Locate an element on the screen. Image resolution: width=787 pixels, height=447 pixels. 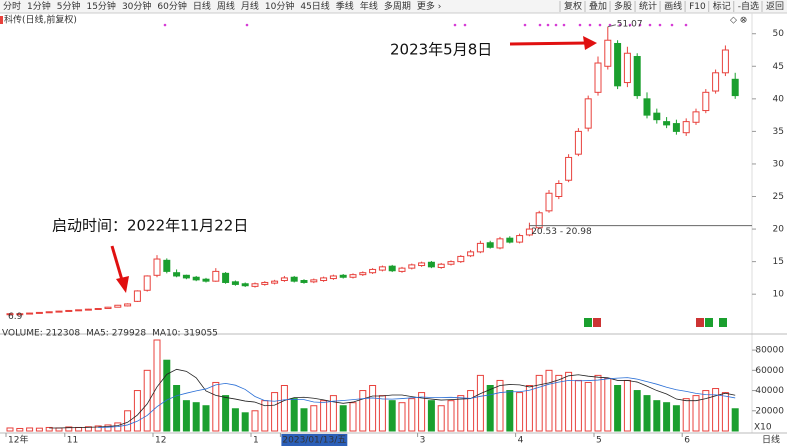
toolbar-button: 多股 is located at coordinates (623, 6).